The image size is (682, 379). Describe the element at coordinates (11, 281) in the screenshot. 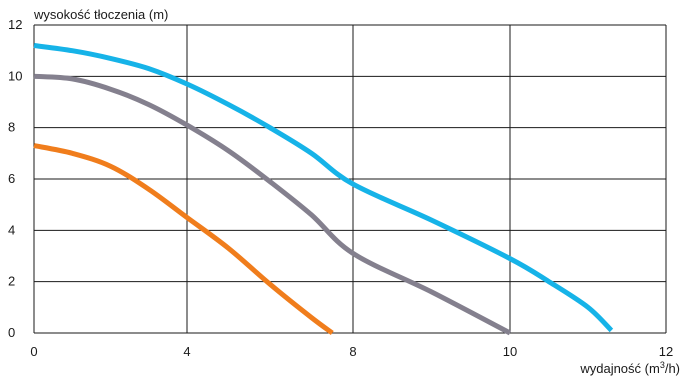

I see `y-tick-label-1: 2` at that location.